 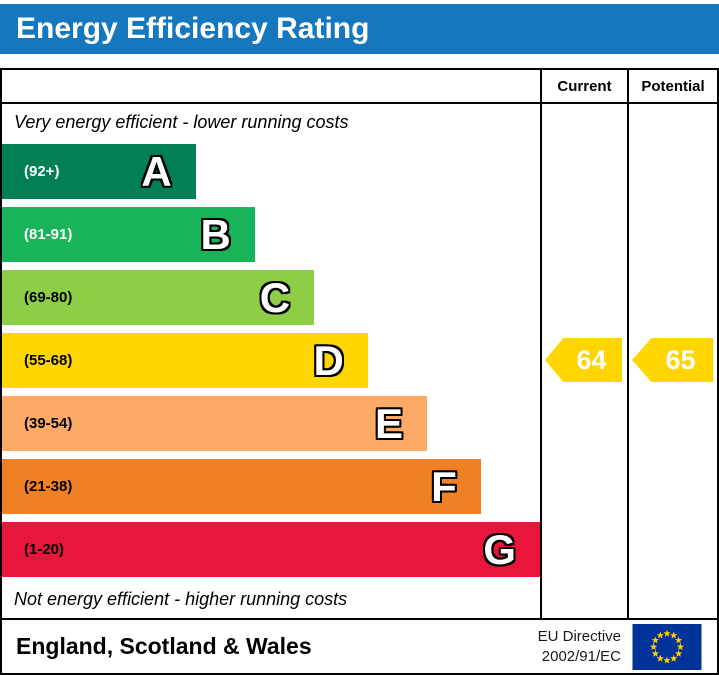 I want to click on page-title: Energy Efficiency Rating, so click(x=359, y=29).